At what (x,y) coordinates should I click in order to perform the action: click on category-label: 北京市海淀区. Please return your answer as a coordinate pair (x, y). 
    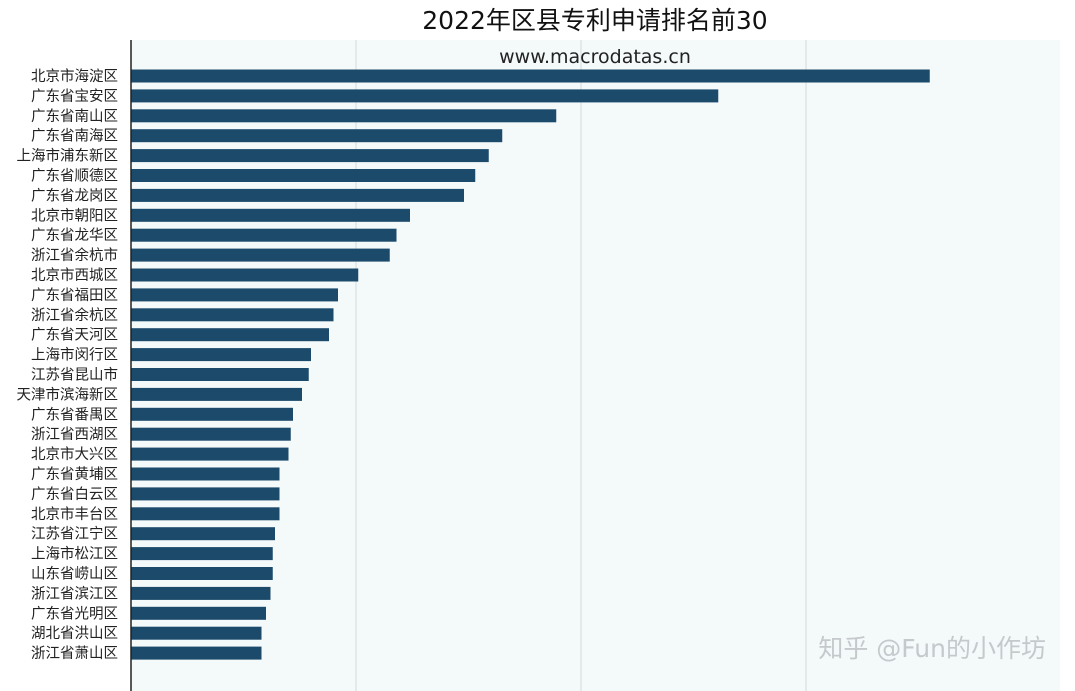
    Looking at the image, I should click on (74, 76).